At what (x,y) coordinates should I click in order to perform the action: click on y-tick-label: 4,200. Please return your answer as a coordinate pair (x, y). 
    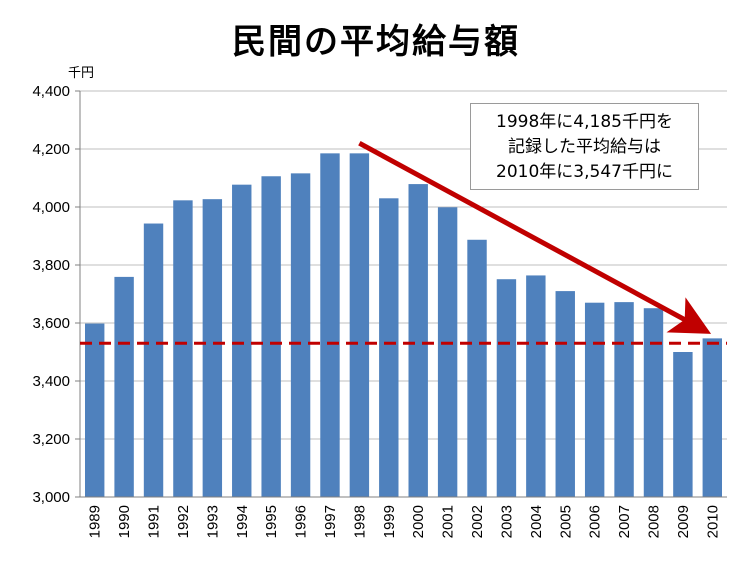
    Looking at the image, I should click on (51, 149).